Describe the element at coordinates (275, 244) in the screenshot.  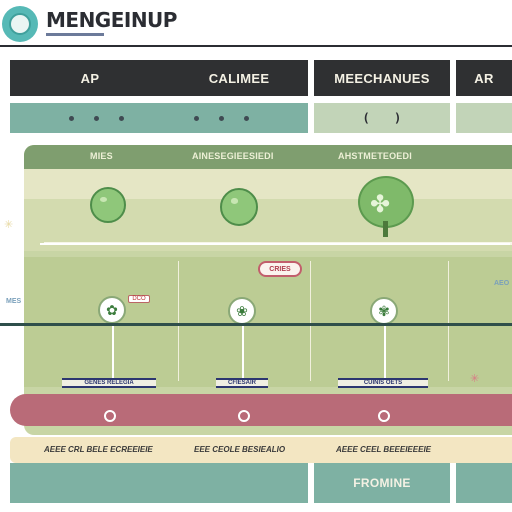
I see `timeline-upper-rule` at that location.